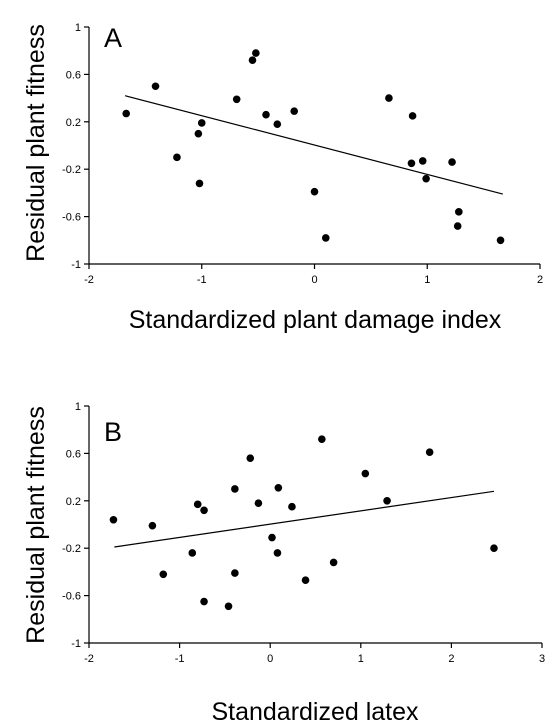 This screenshot has height=728, width=547. What do you see at coordinates (73, 454) in the screenshot?
I see `panel-b-y-tick-label: 0.6` at bounding box center [73, 454].